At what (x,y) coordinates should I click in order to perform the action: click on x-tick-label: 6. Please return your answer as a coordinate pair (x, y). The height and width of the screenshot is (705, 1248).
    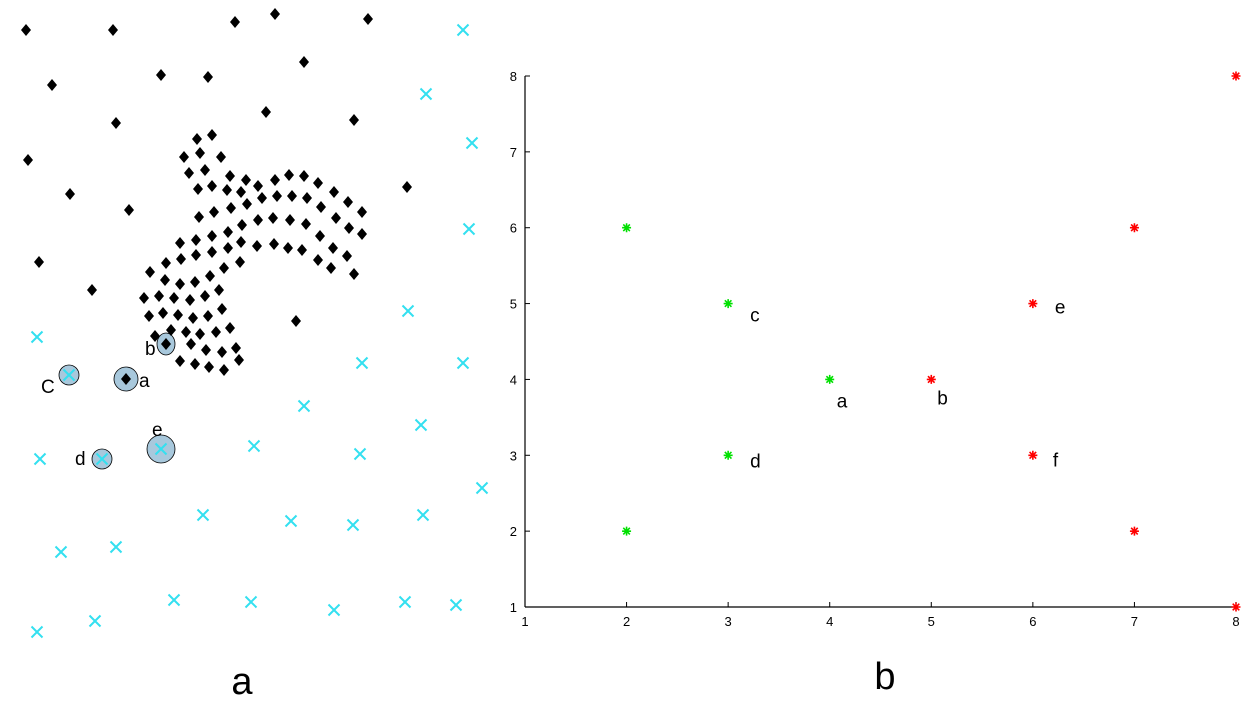
    Looking at the image, I should click on (1032, 621).